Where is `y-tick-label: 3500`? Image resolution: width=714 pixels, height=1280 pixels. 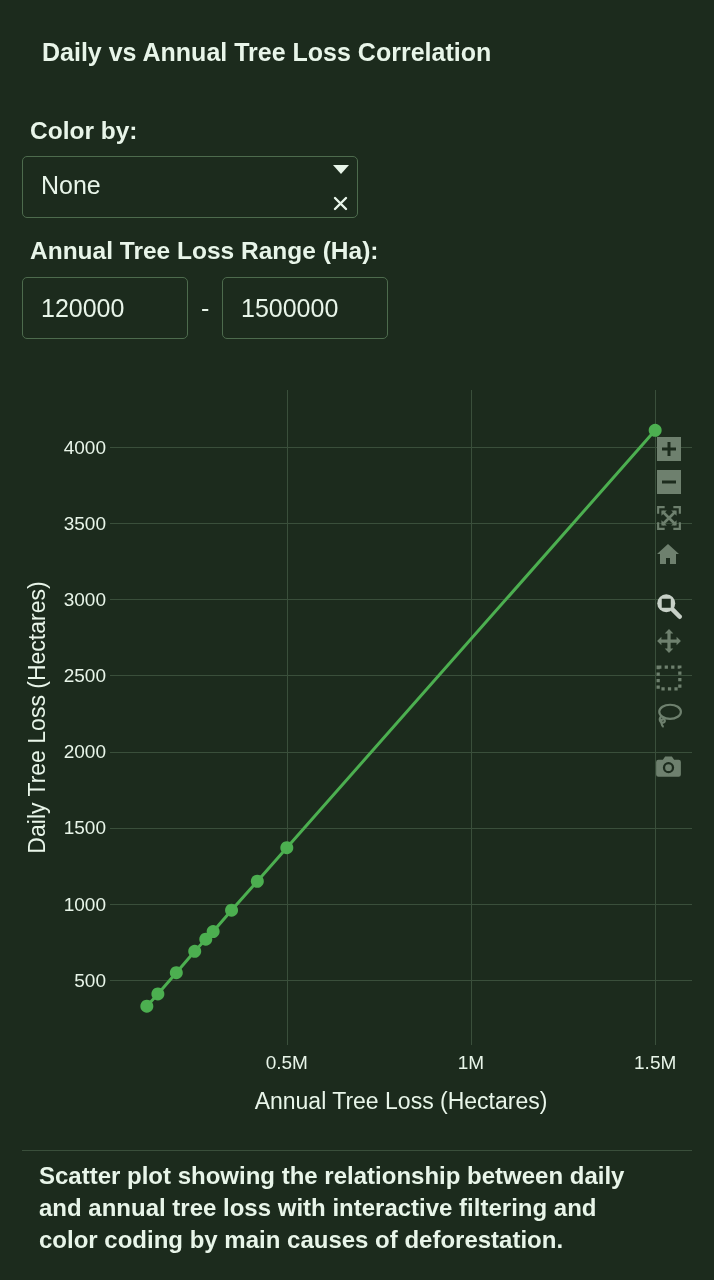 y-tick-label: 3500 is located at coordinates (84, 523).